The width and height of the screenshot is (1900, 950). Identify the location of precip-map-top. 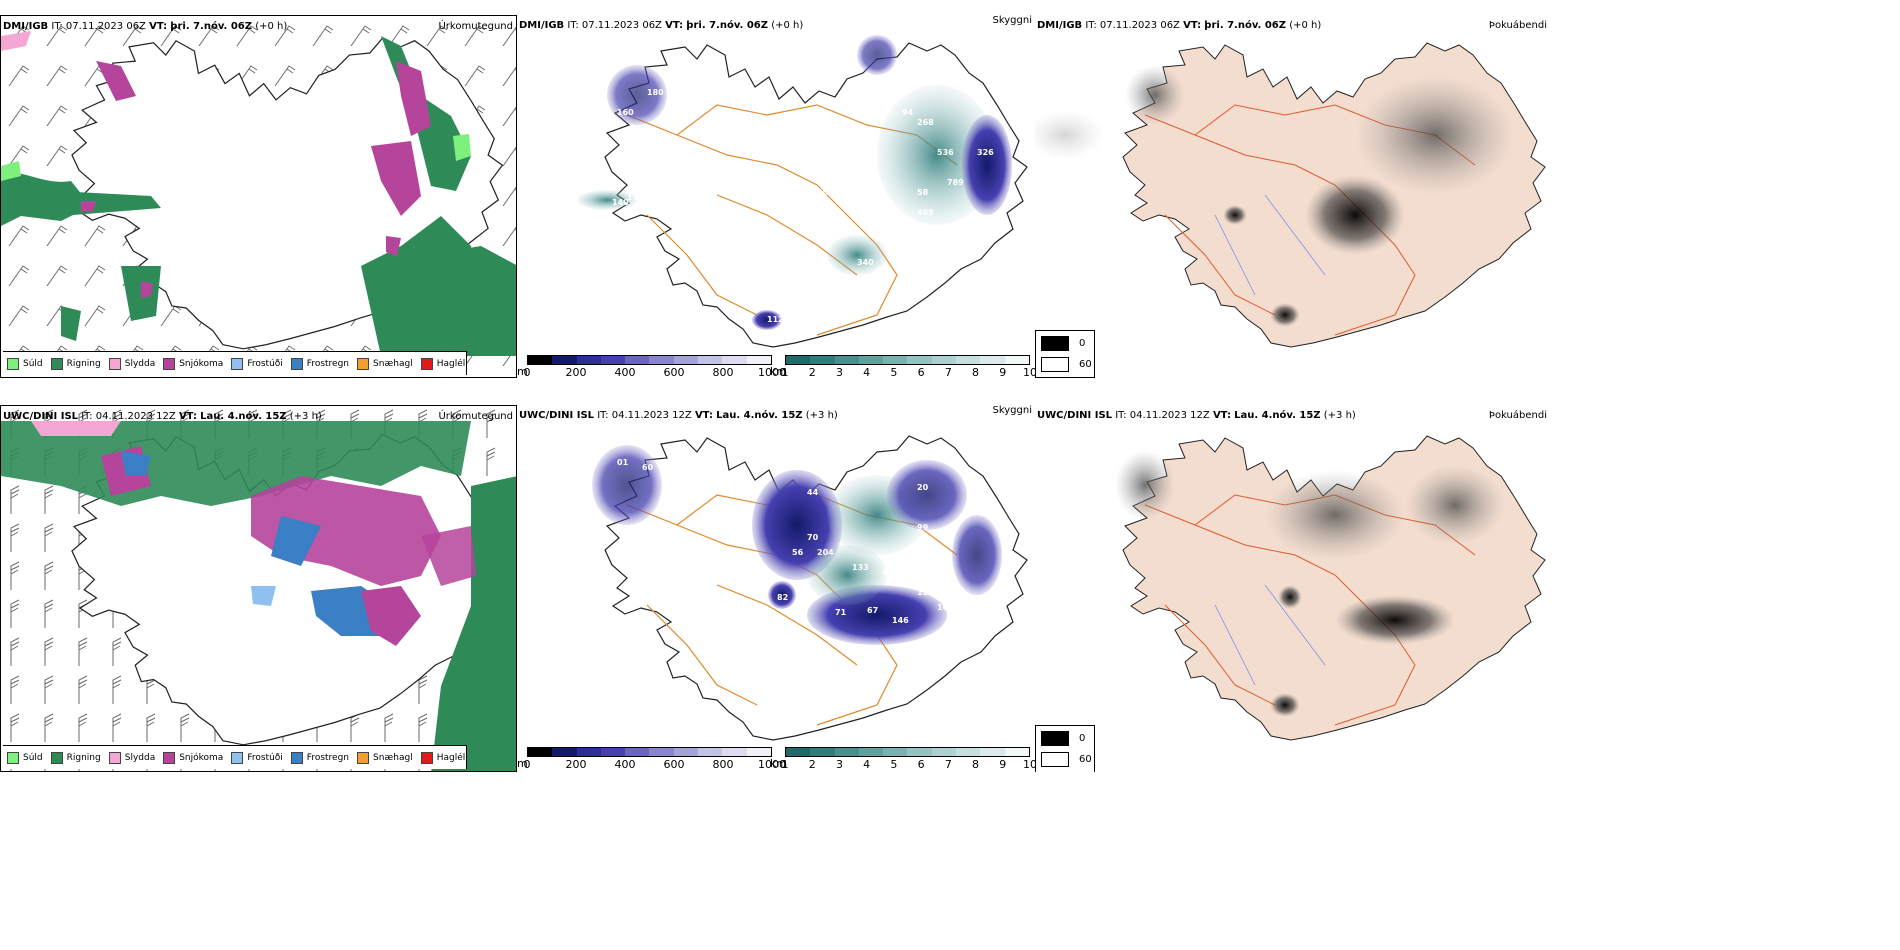
(258, 196).